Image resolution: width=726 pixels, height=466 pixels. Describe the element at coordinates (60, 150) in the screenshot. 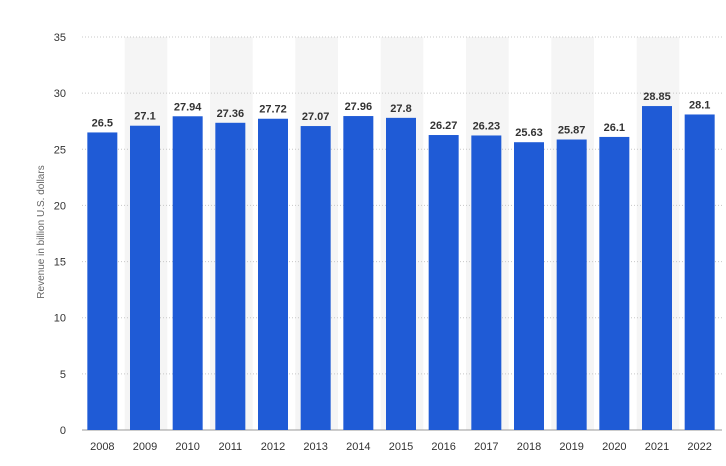

I see `y-tick-label: 25` at that location.